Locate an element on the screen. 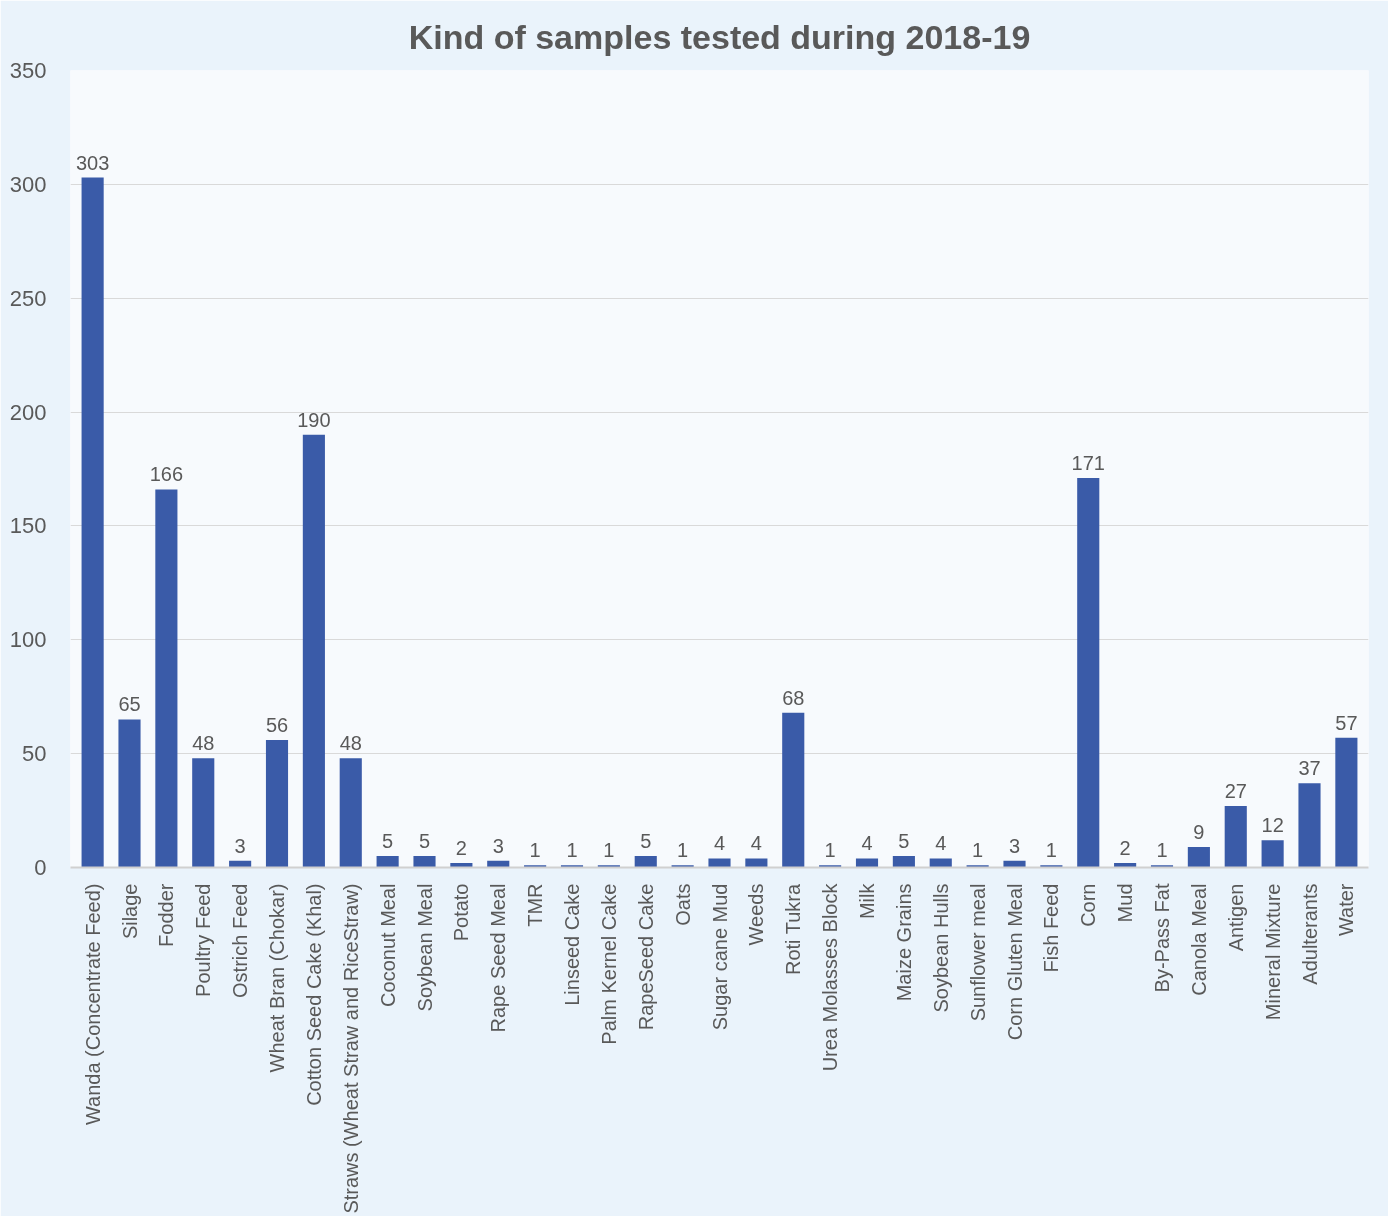  x-tick-label: Silage is located at coordinates (129, 911).